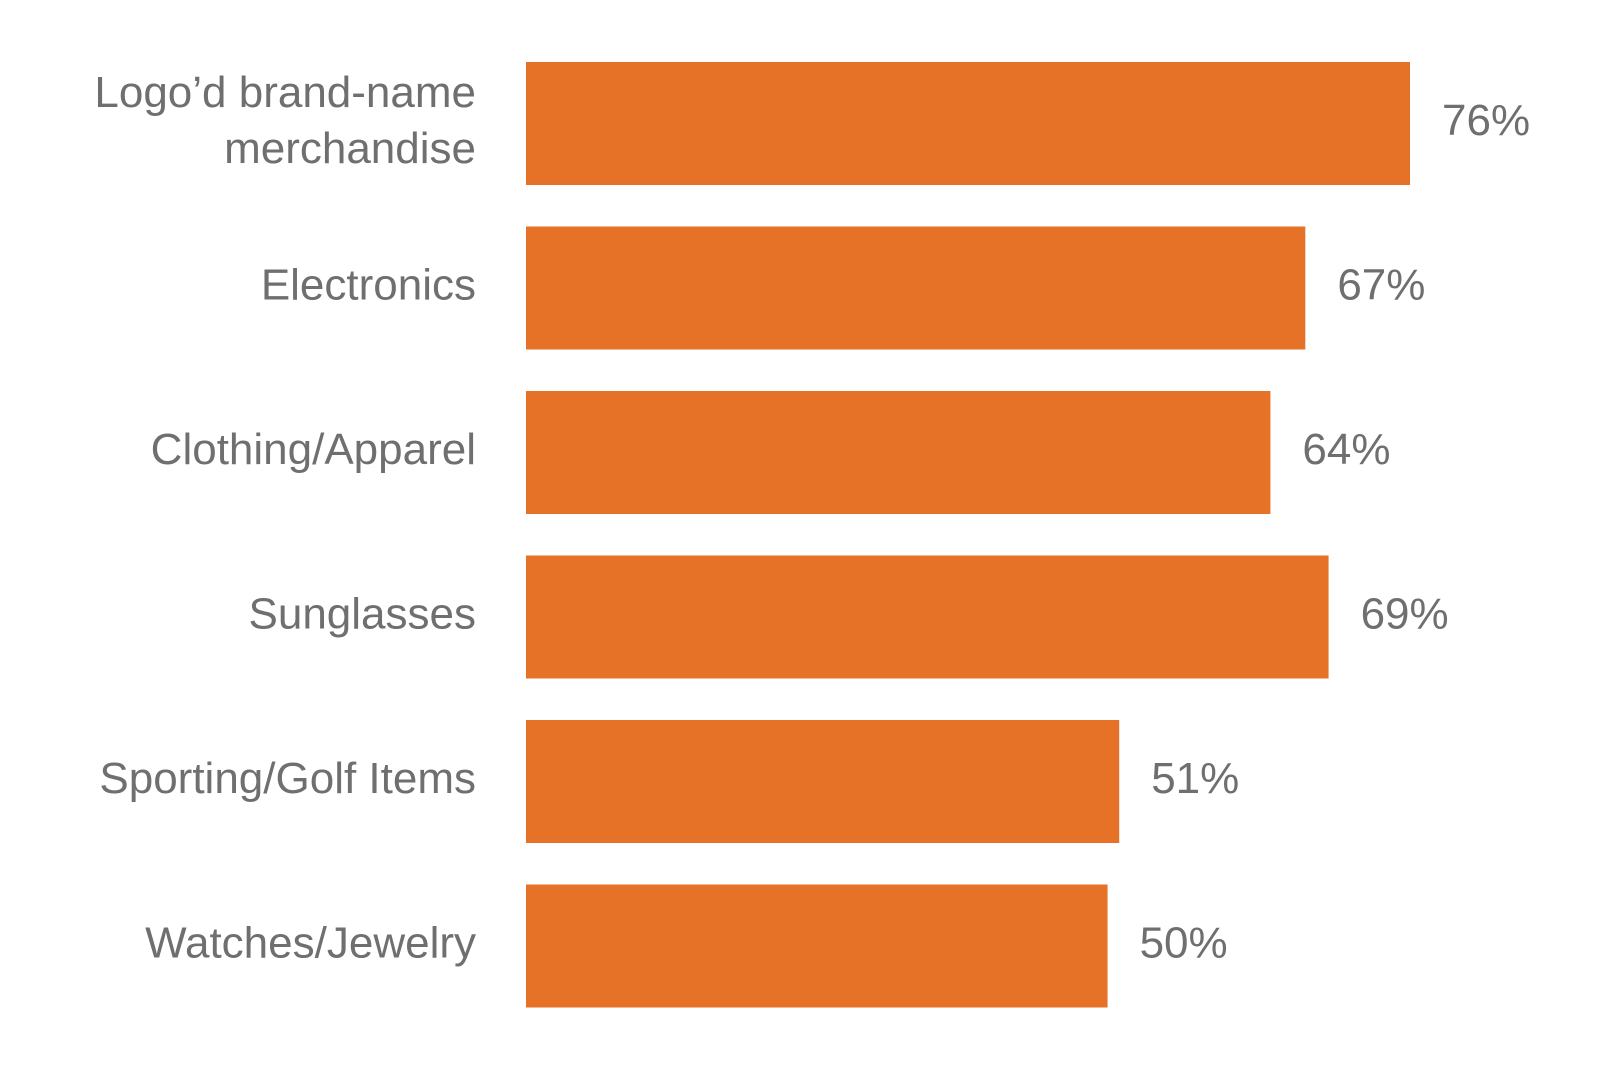  What do you see at coordinates (1405, 614) in the screenshot?
I see `value-label: 69%` at bounding box center [1405, 614].